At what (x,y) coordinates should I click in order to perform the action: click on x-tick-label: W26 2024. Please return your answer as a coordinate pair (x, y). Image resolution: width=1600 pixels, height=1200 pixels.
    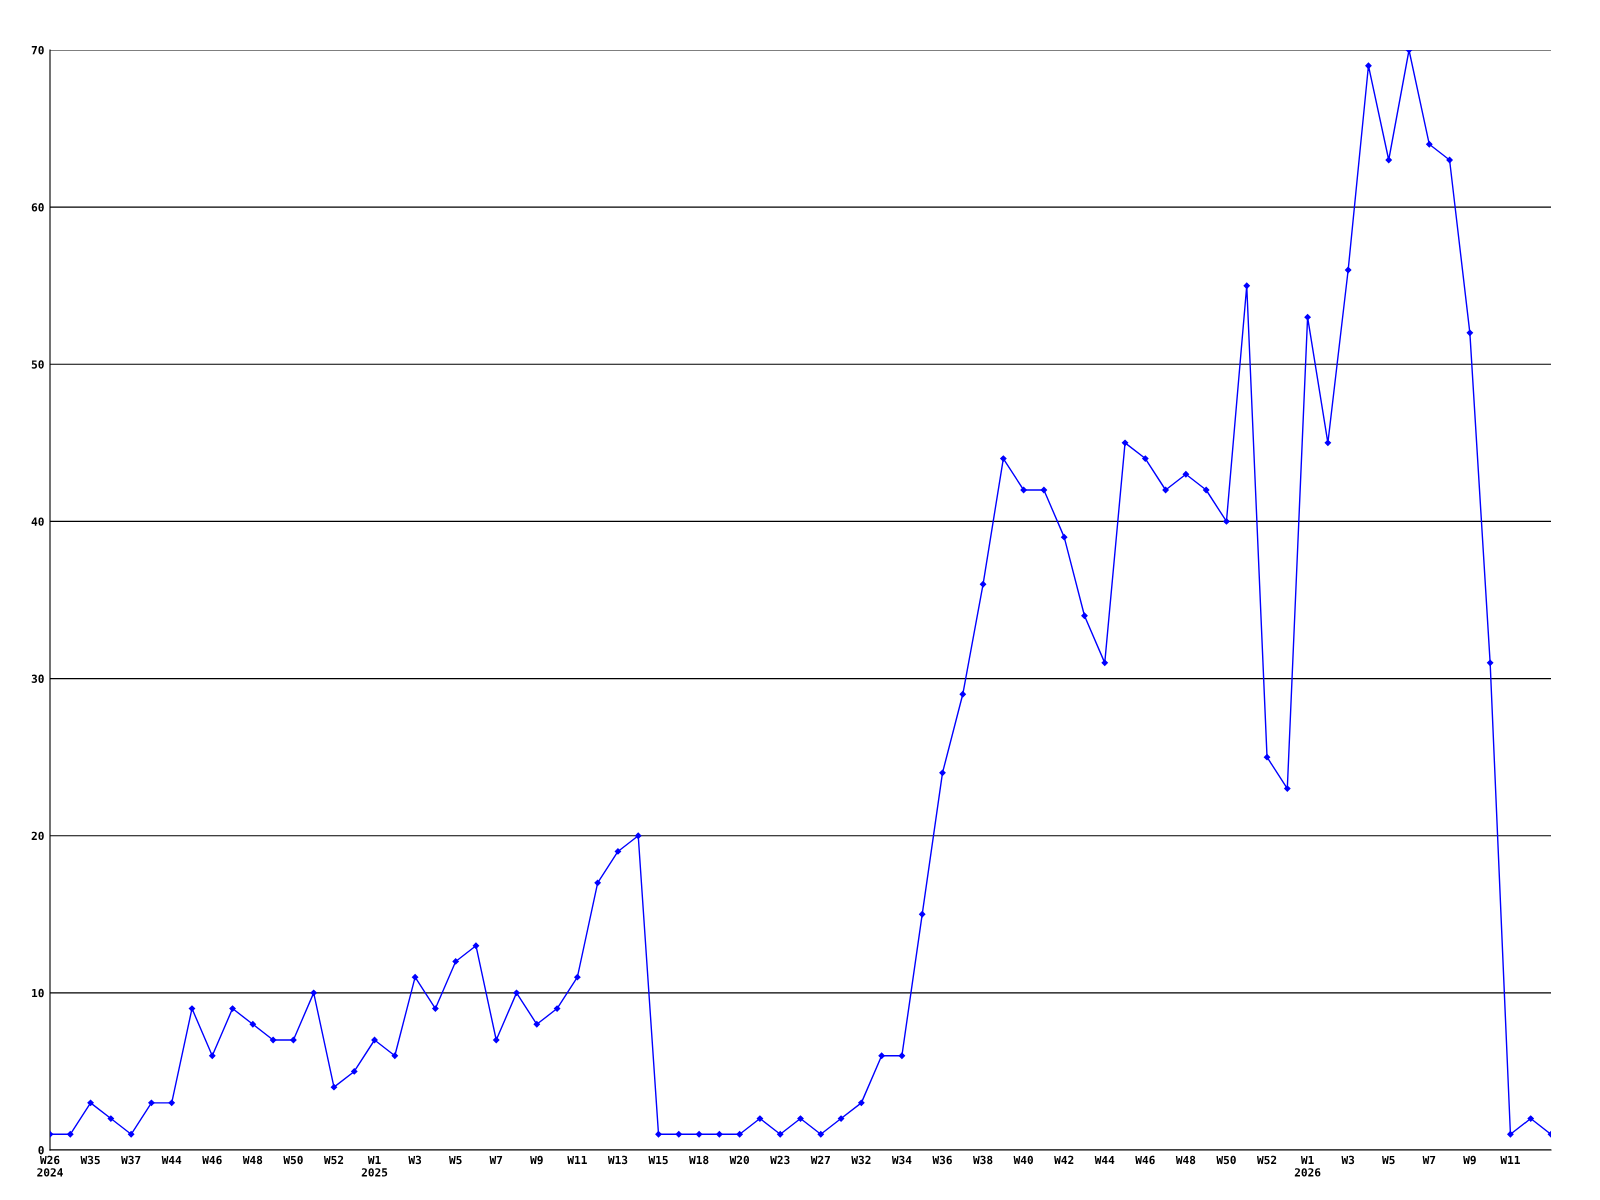
    Looking at the image, I should click on (50, 1166).